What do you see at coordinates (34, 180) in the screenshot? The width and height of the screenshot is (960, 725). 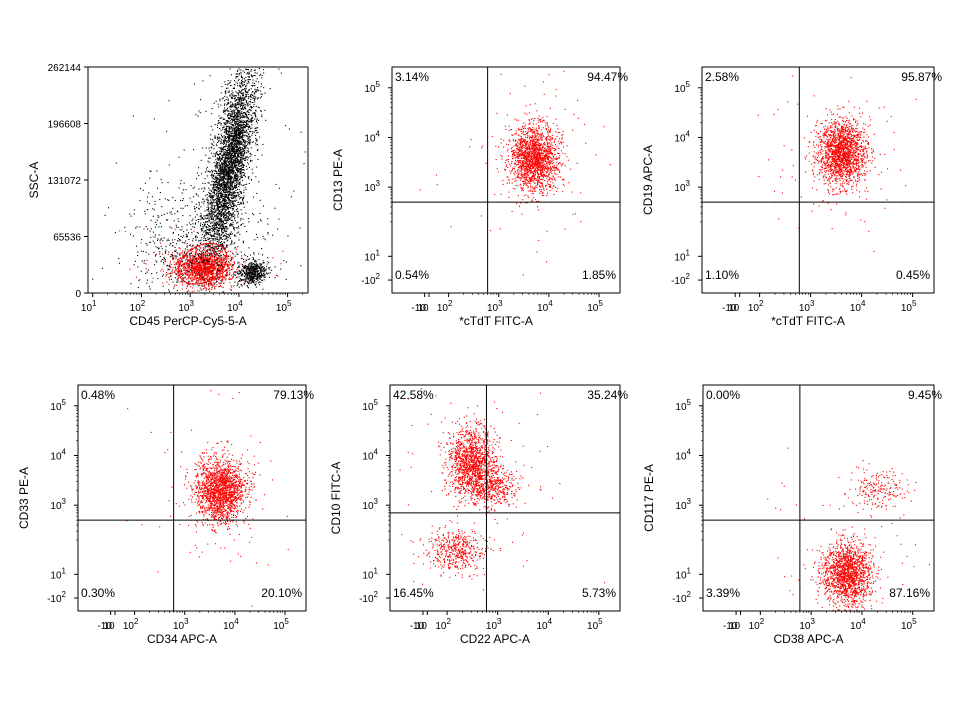 I see `y-axis-label: SSC-A` at bounding box center [34, 180].